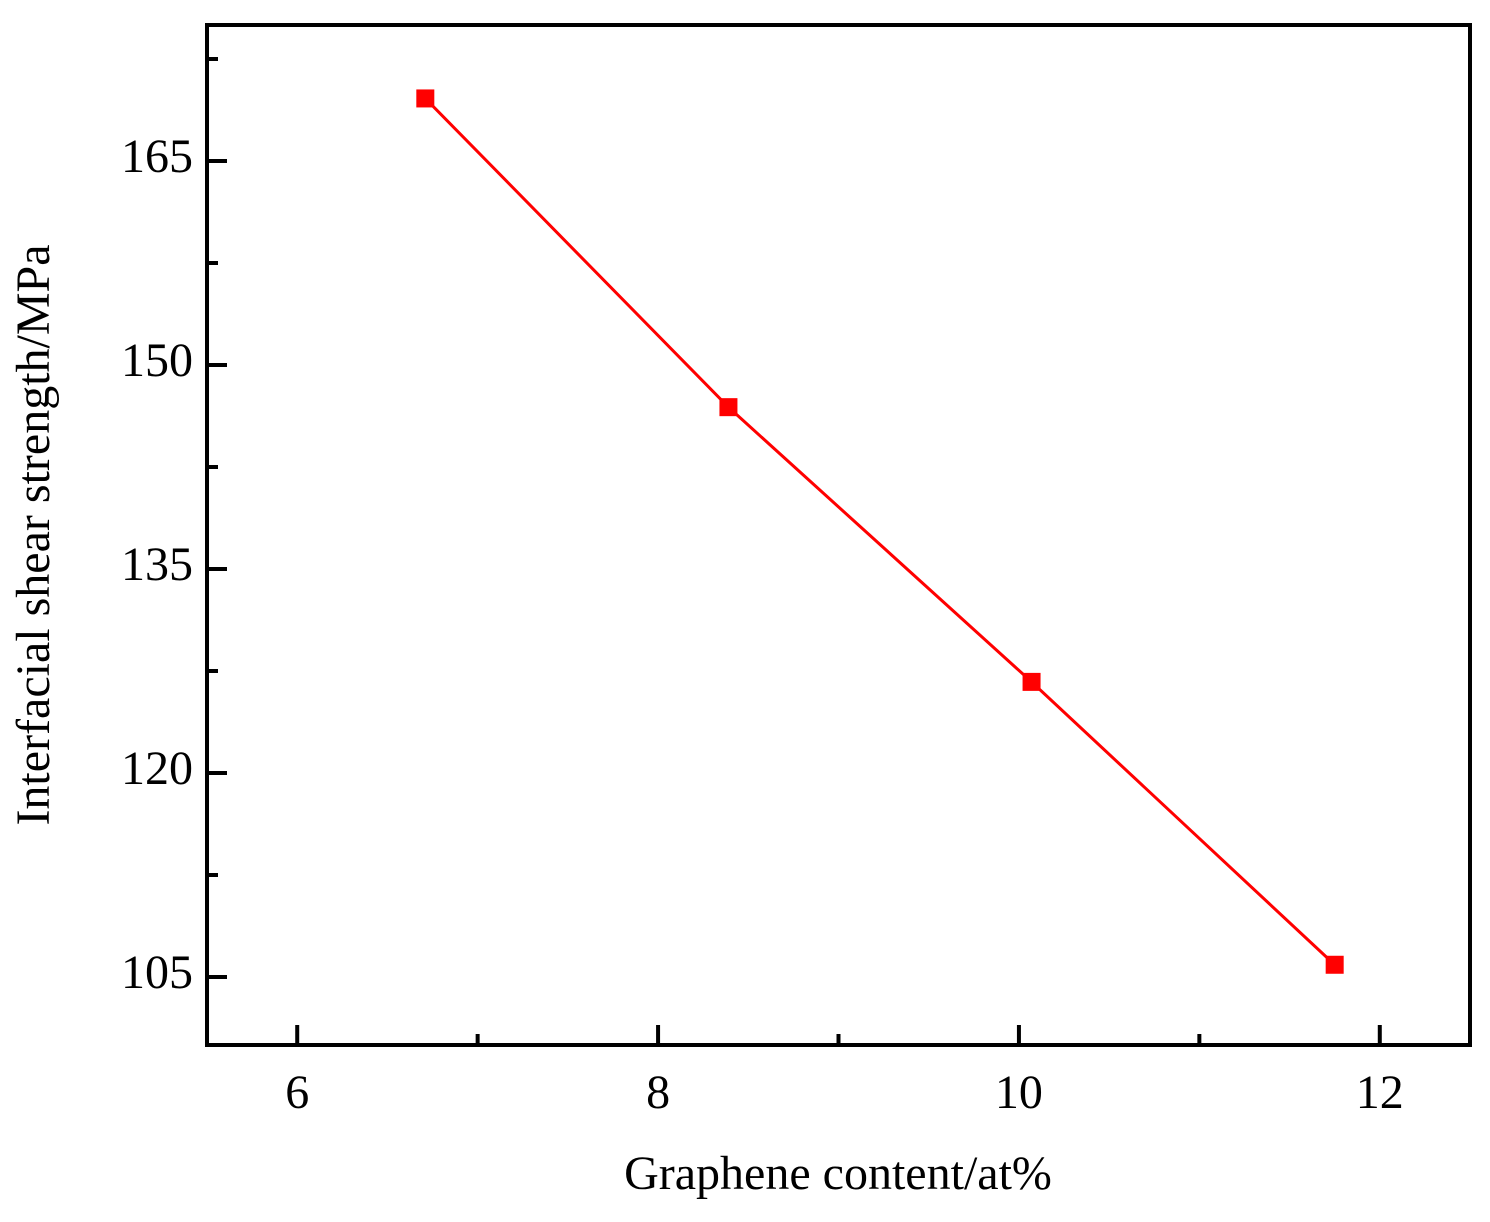 The image size is (1490, 1222). Describe the element at coordinates (157, 156) in the screenshot. I see `y-tick-label: 165` at that location.